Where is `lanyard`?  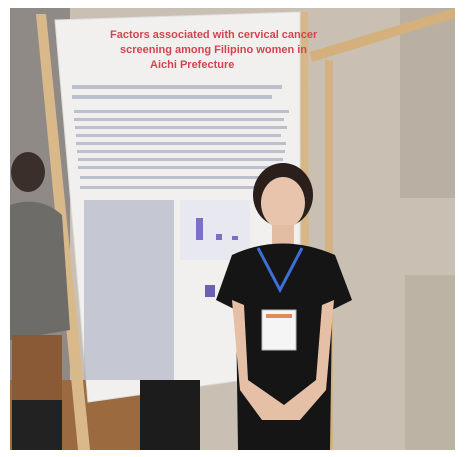 lanyard is located at coordinates (280, 270).